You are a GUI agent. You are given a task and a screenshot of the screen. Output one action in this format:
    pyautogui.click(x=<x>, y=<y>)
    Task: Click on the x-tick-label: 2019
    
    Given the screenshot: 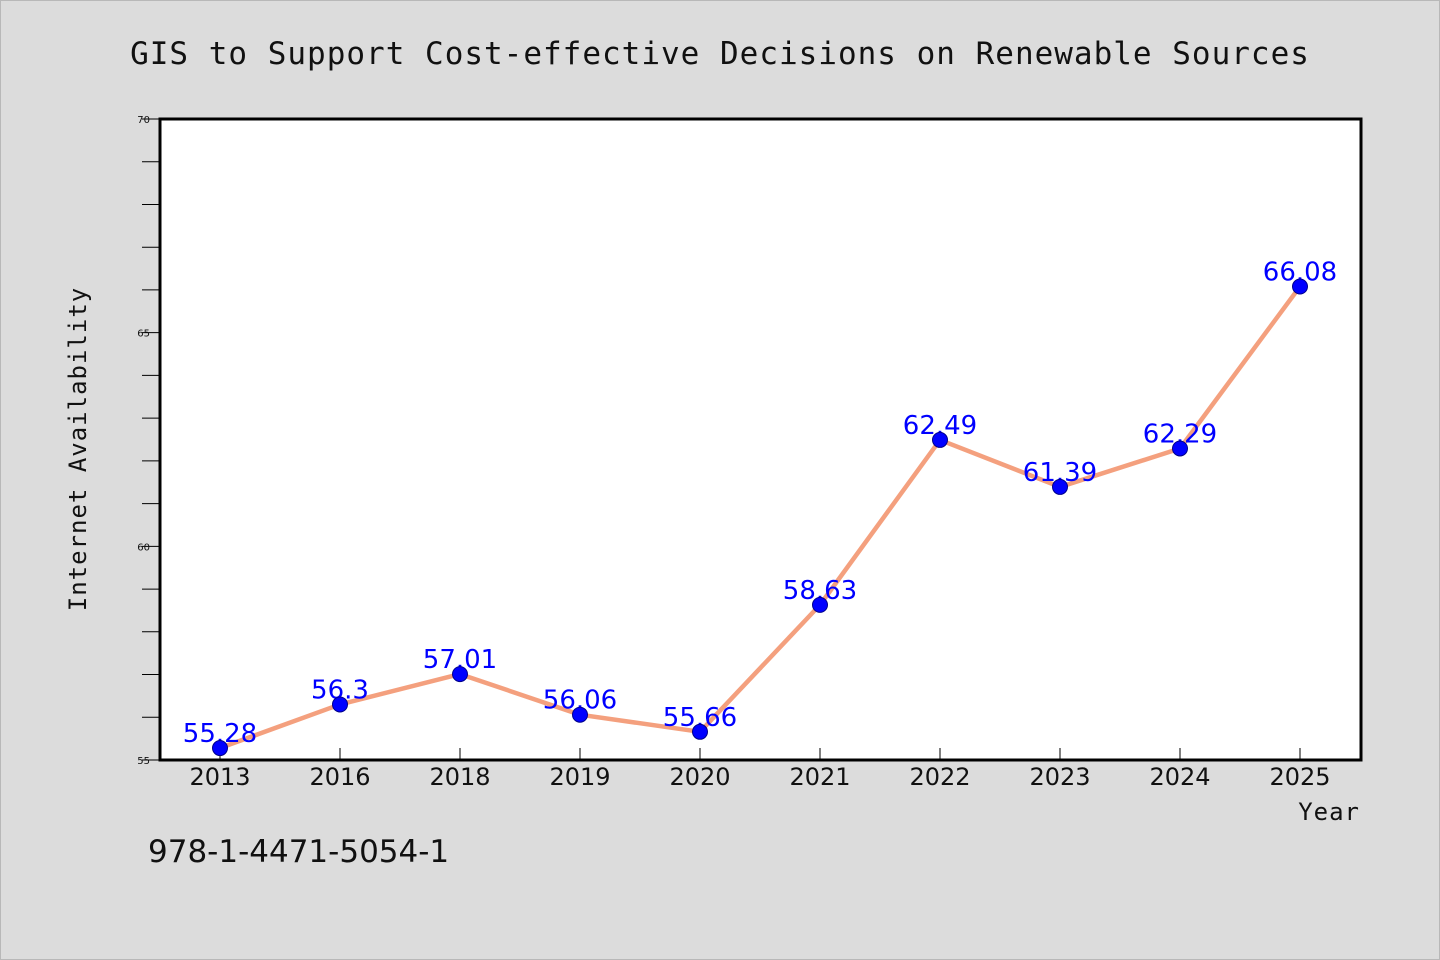 What is the action you would take?
    pyautogui.click(x=579, y=777)
    